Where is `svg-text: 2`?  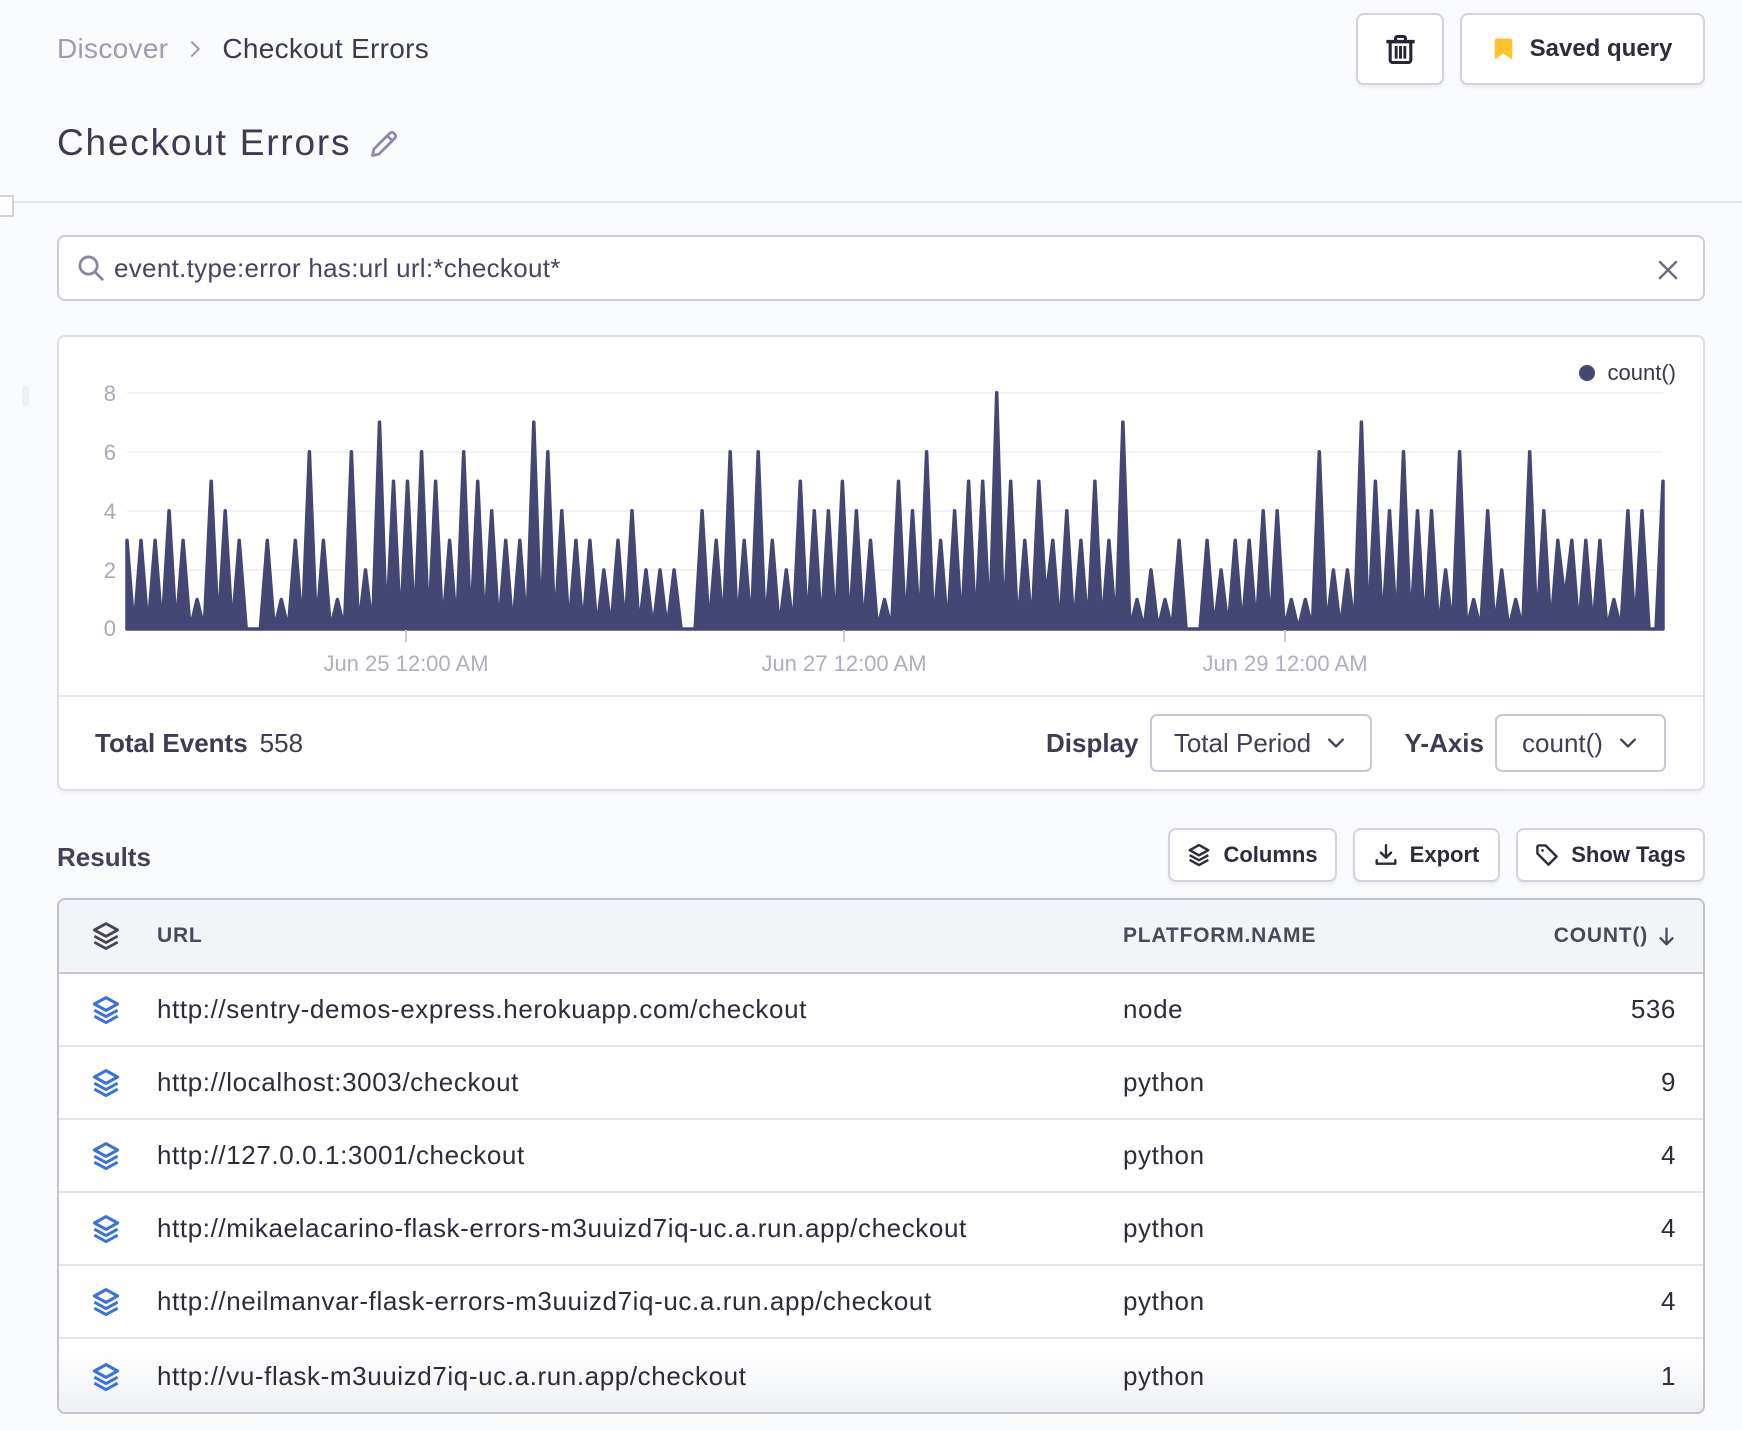
svg-text: 2 is located at coordinates (110, 570).